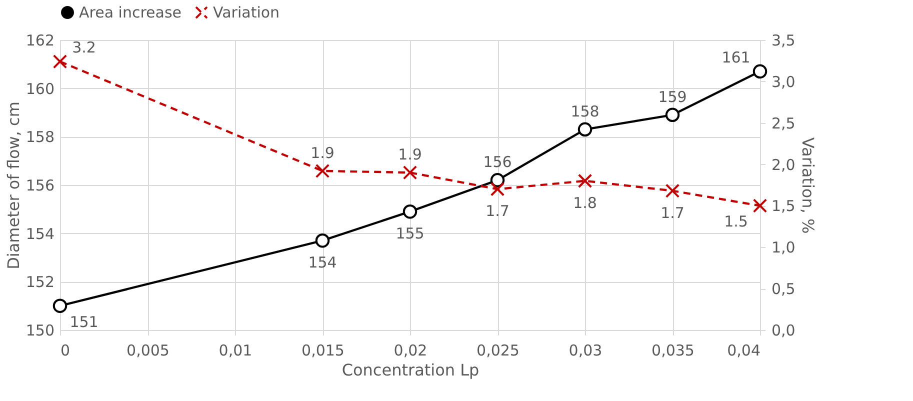  What do you see at coordinates (736, 57) in the screenshot?
I see `data-label: 161` at bounding box center [736, 57].